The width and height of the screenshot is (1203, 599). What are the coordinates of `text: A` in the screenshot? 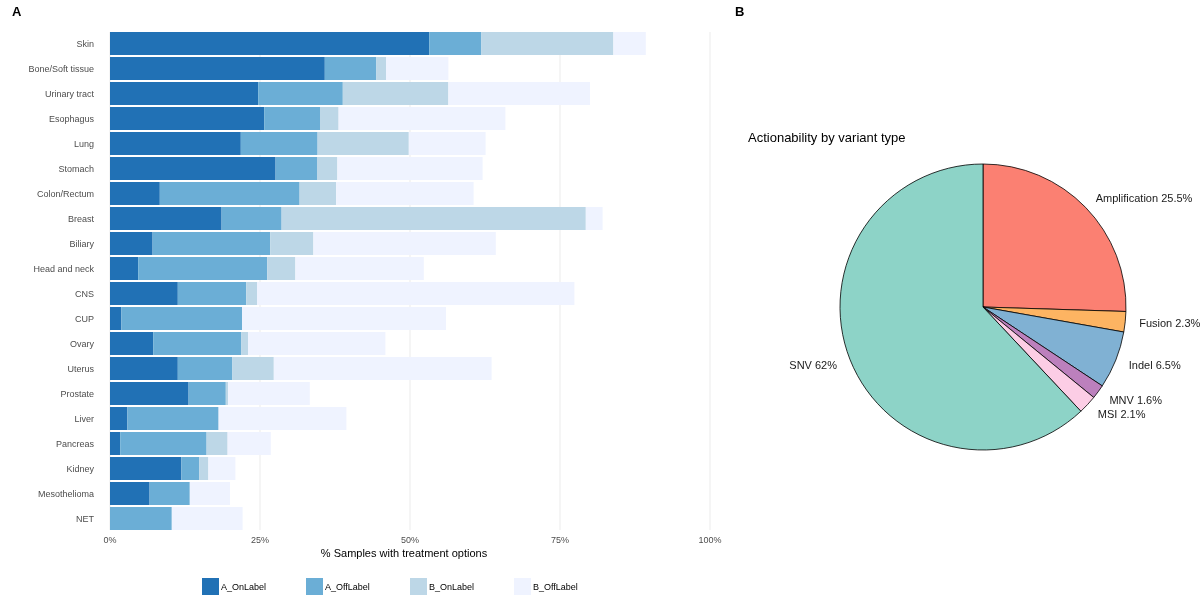 It's located at (17, 11).